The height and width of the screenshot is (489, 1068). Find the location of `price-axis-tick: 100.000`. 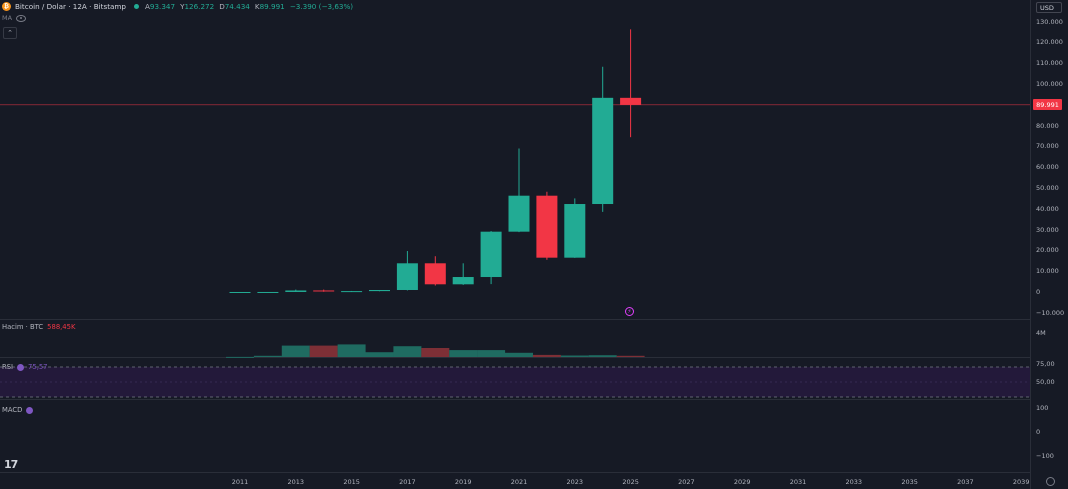

price-axis-tick: 100.000 is located at coordinates (1049, 84).